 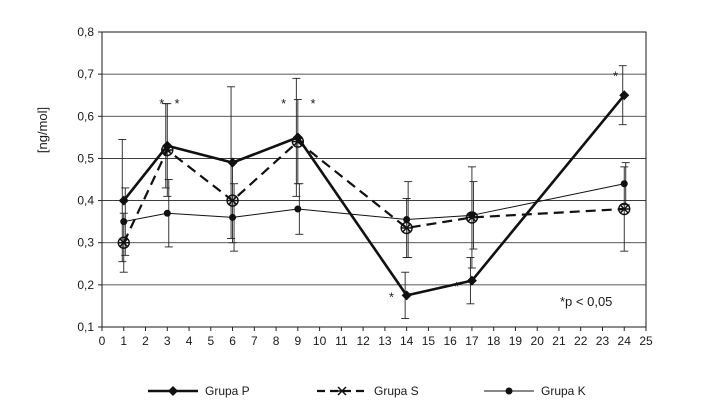 I want to click on legend-item-grupa-s: Grupa S, so click(x=368, y=391).